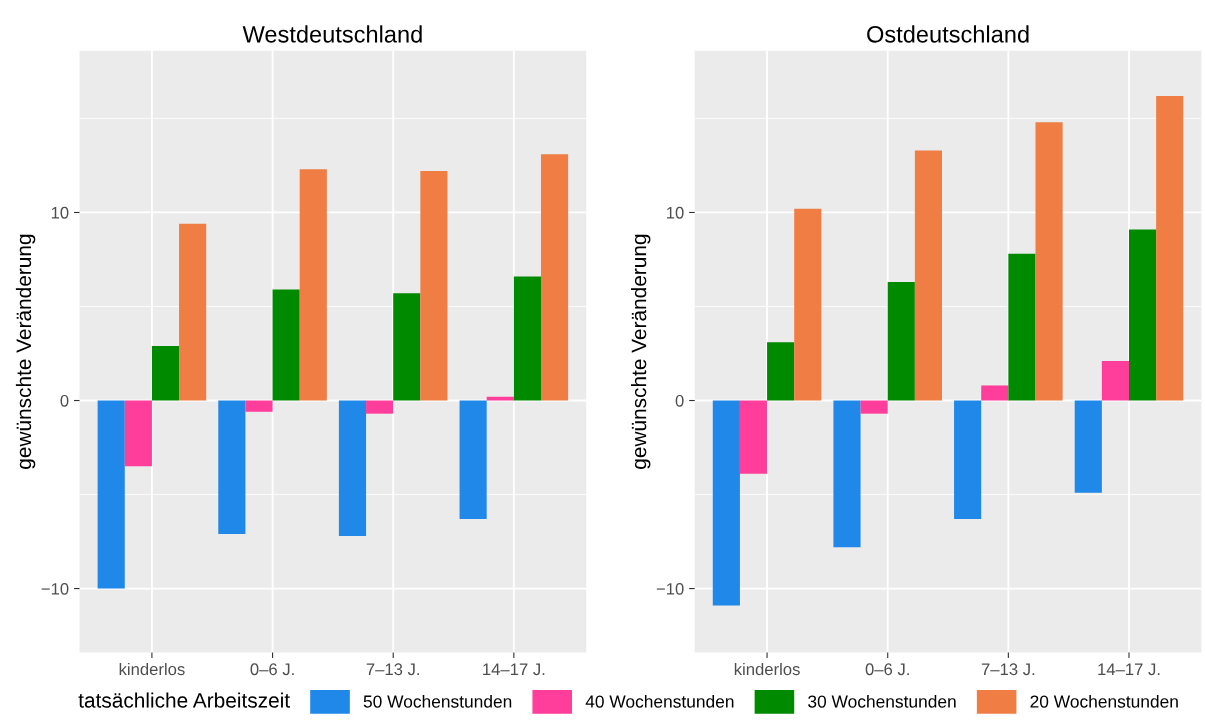  Describe the element at coordinates (659, 701) in the screenshot. I see `legend-label: 40 Wochenstunden` at that location.